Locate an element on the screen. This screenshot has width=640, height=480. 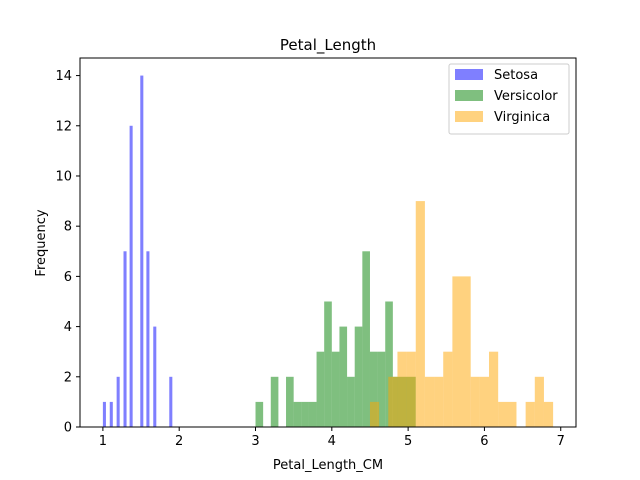
y-tick-label: 4 is located at coordinates (68, 327).